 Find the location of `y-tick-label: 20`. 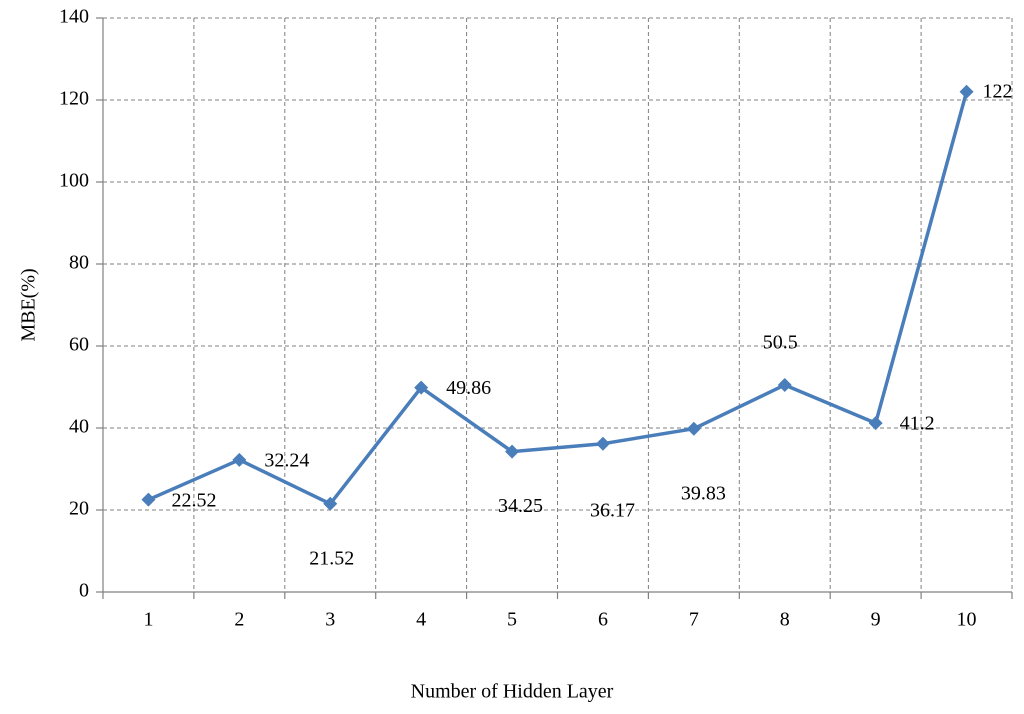

y-tick-label: 20 is located at coordinates (79, 509).